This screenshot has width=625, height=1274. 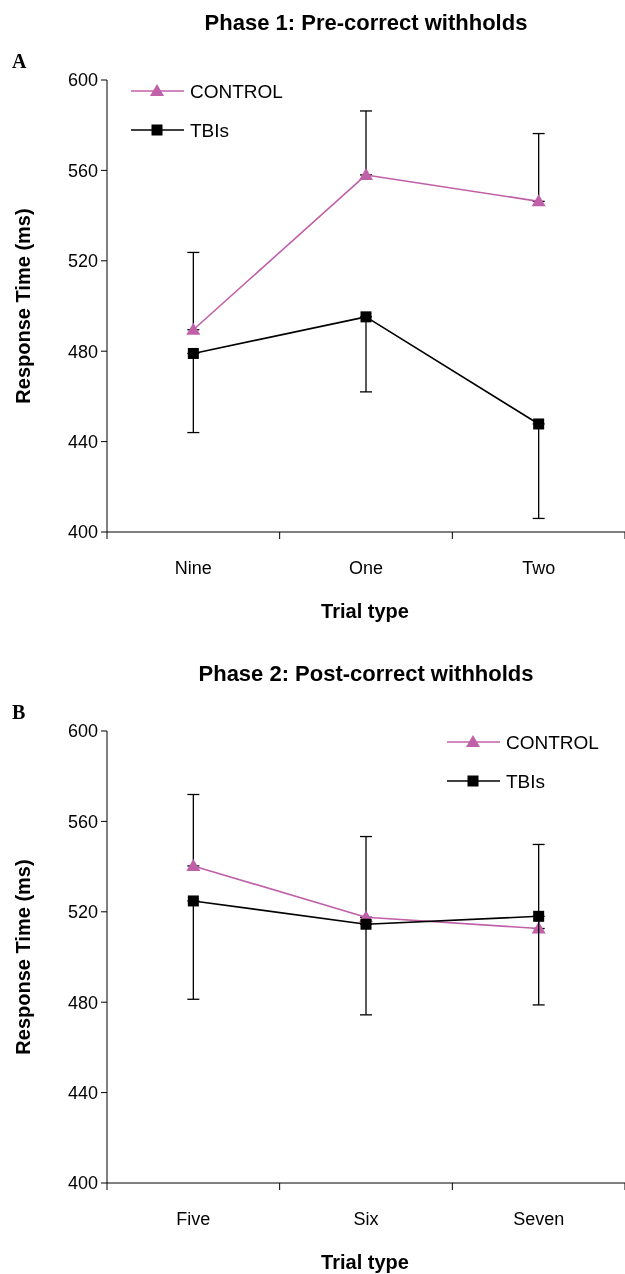 I want to click on chart-title: Phase 2: Post-correct withholds, so click(x=366, y=673).